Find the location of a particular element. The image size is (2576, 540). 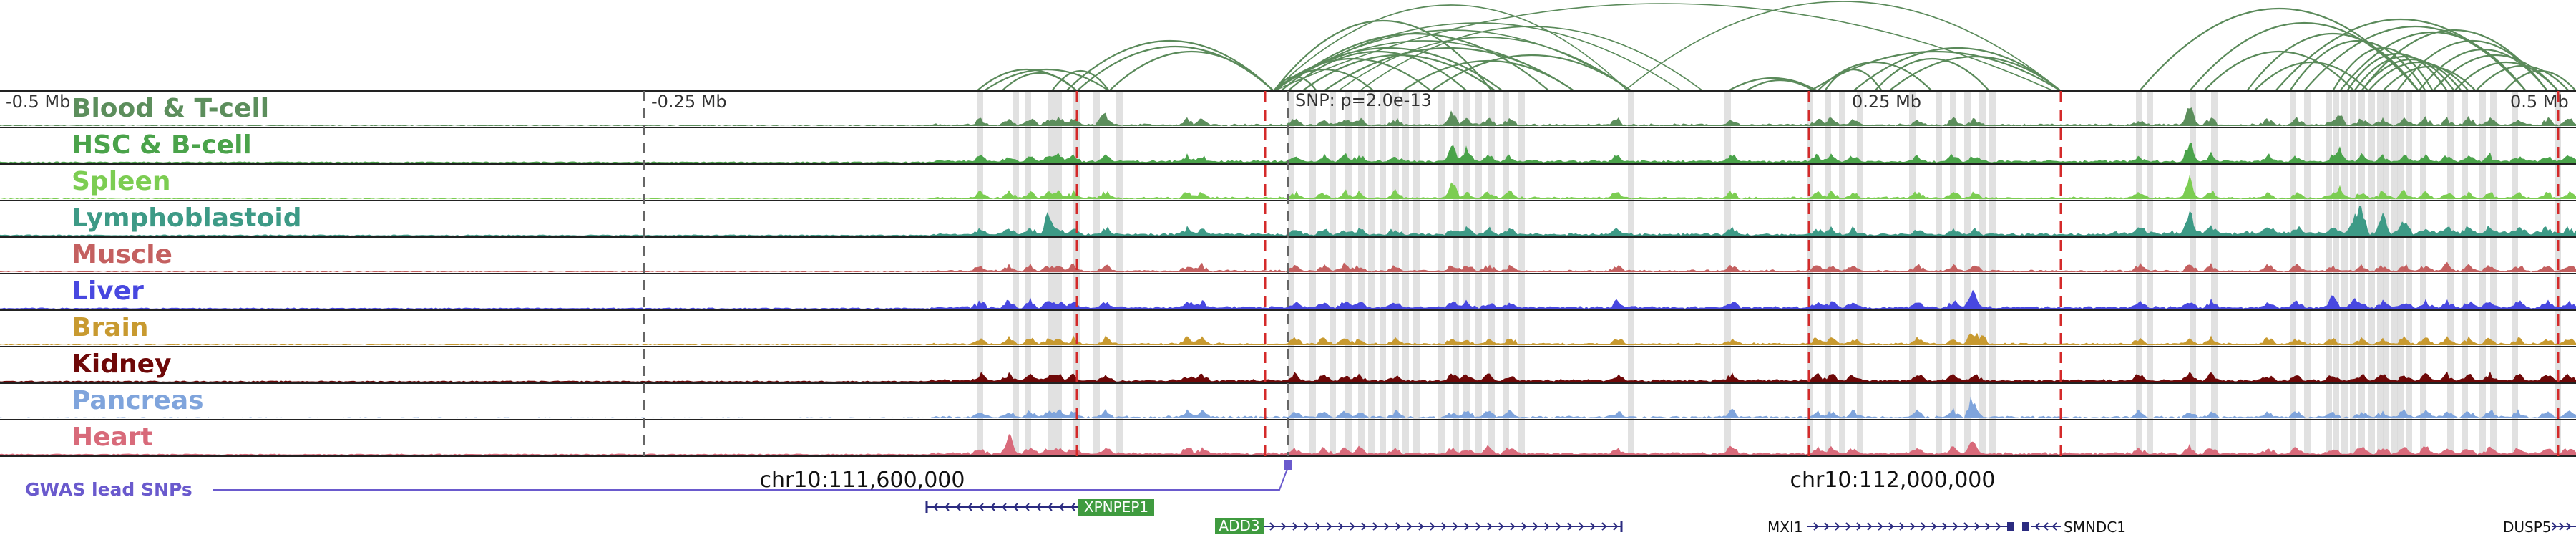

track-label: Lymphoblastoid is located at coordinates (187, 218).